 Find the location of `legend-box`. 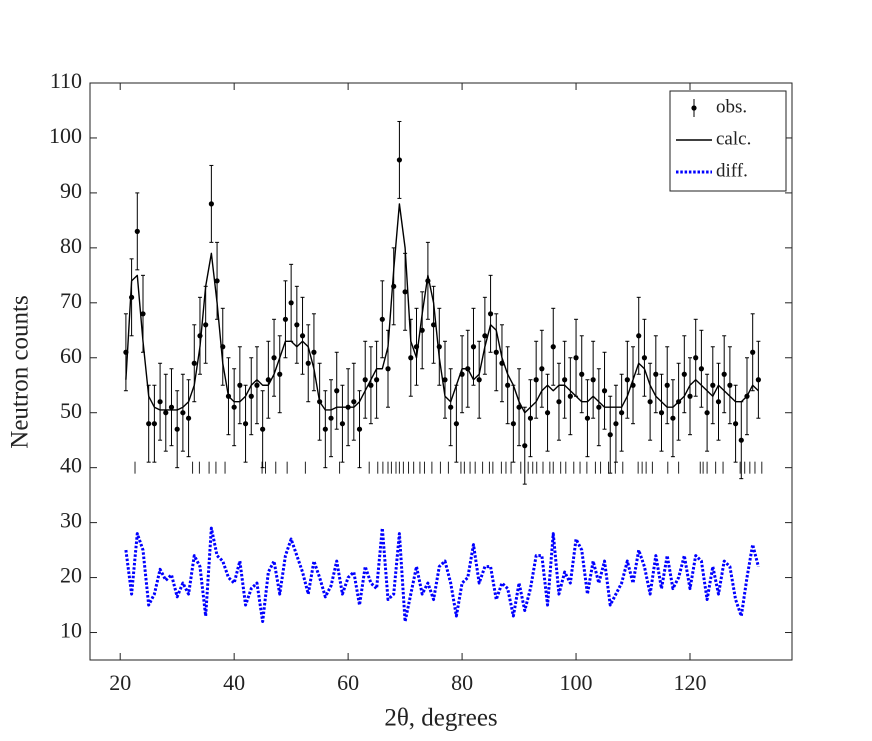

legend-box is located at coordinates (728, 141).